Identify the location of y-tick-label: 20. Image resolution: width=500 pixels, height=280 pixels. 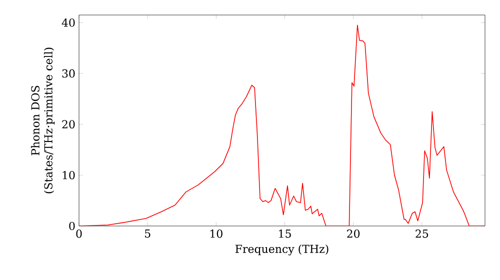
(68, 124).